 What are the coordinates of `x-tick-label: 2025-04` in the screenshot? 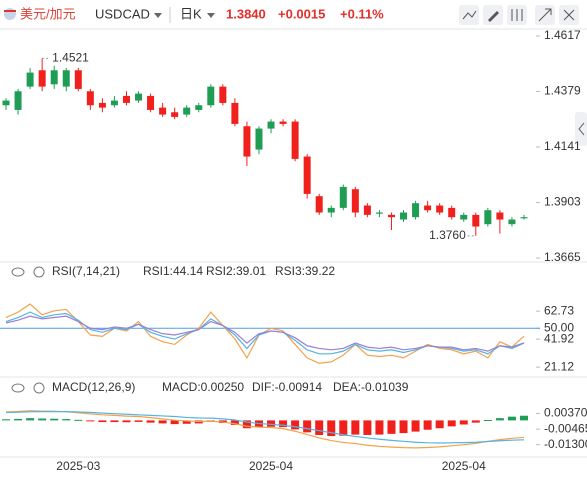 It's located at (464, 466).